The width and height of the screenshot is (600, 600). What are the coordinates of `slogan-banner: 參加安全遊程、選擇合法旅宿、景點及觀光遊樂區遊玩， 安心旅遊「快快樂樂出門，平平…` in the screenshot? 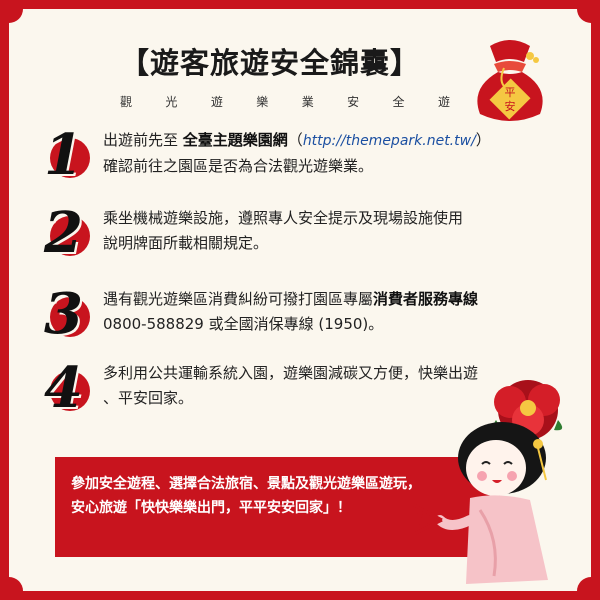 It's located at (277, 507).